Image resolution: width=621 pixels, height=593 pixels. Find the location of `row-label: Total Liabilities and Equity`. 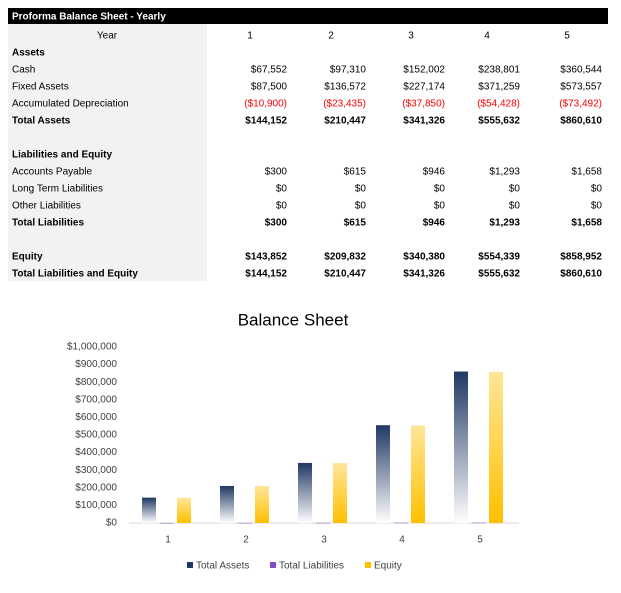

row-label: Total Liabilities and Equity is located at coordinates (75, 274).